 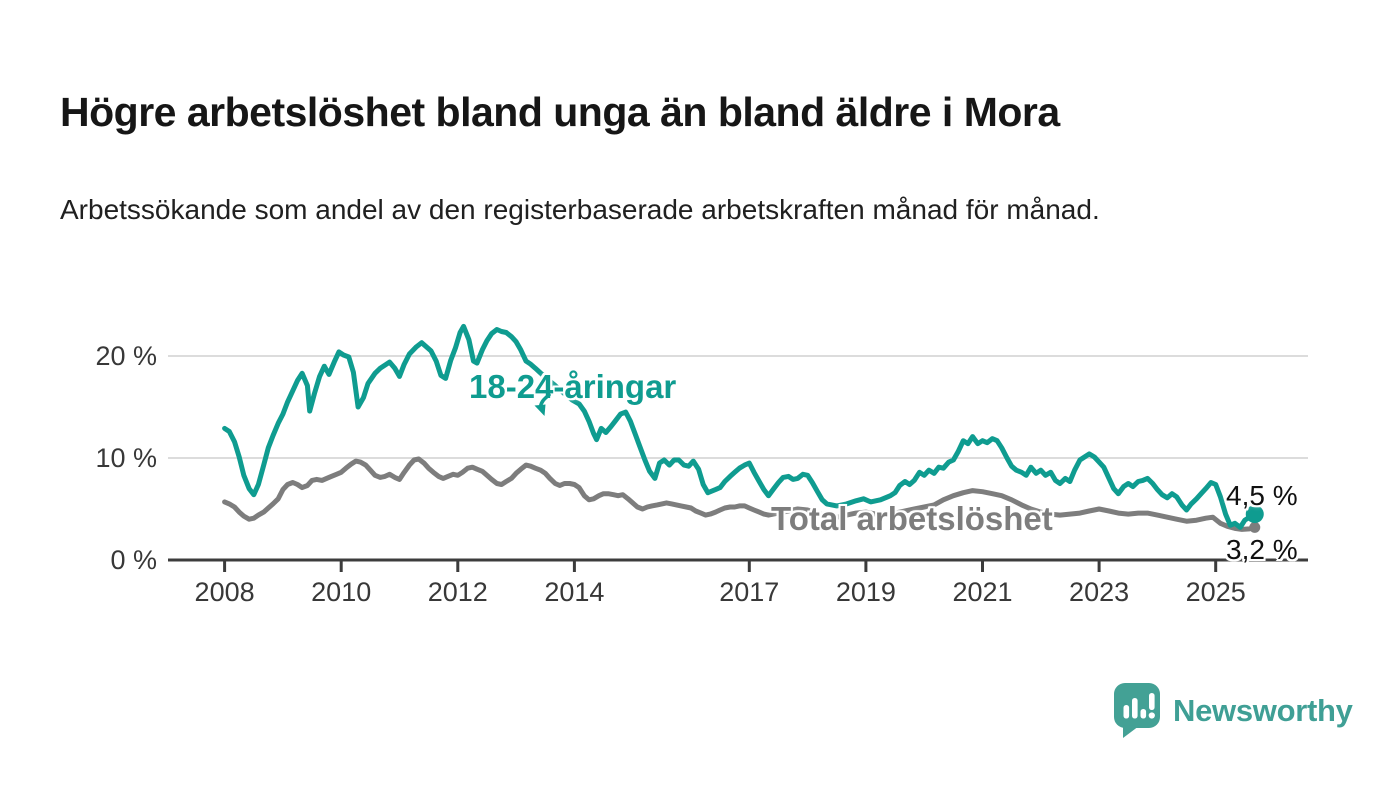 I want to click on x-tick-label: 2012, so click(x=458, y=592).